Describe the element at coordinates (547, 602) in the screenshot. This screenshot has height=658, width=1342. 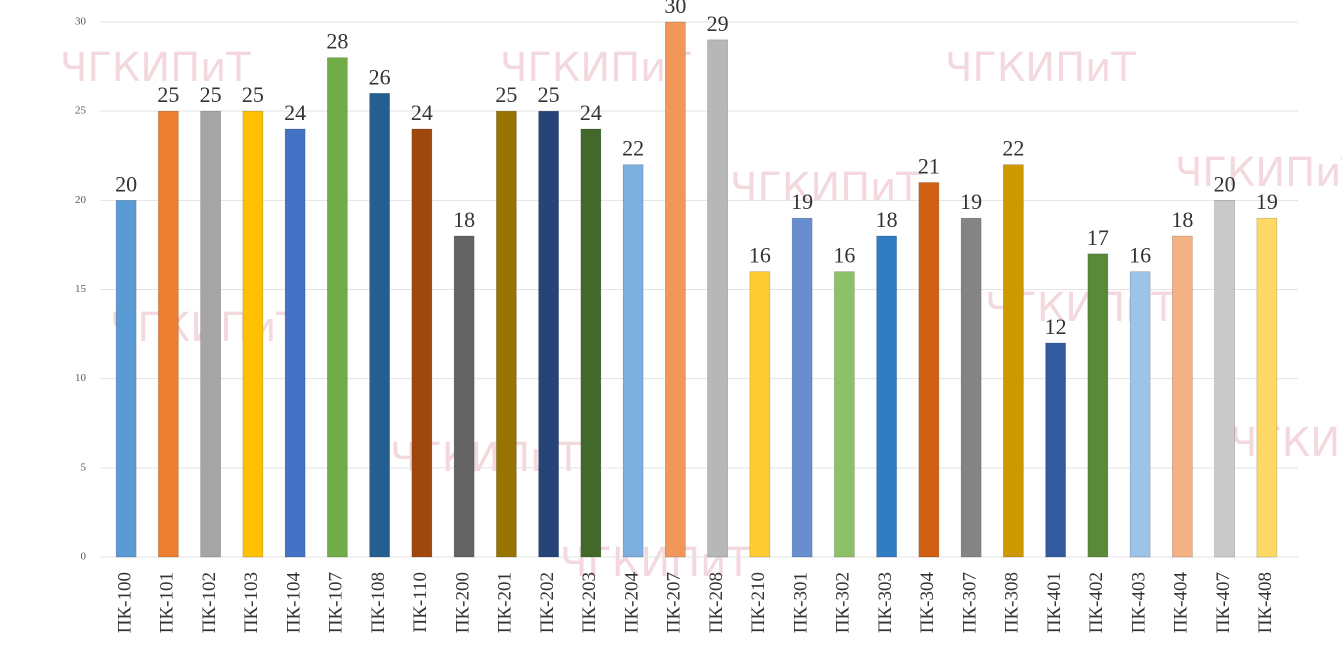
I see `x-tick-label: ПК-202` at that location.